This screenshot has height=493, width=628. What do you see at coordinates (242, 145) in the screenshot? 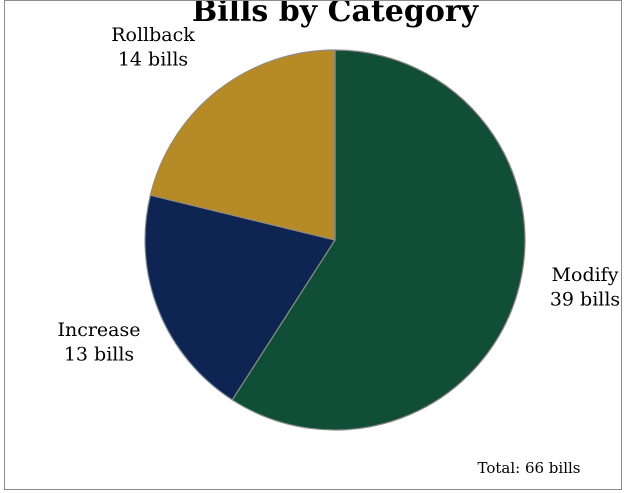
I see `pie-slice-rollback` at bounding box center [242, 145].